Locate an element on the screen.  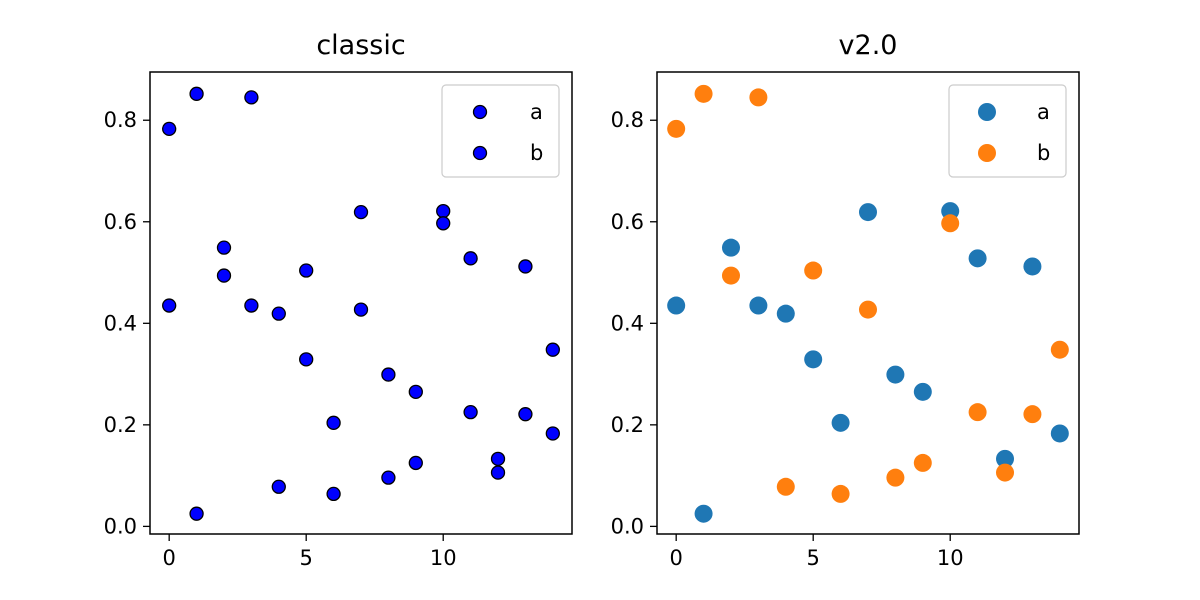
chart-title: v2.0 is located at coordinates (868, 45).